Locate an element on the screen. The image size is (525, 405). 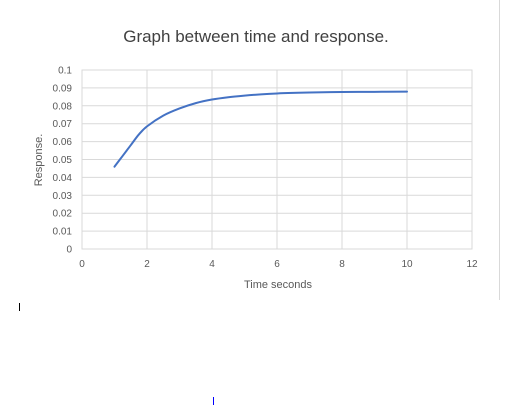
x-tick-label: 0 is located at coordinates (82, 264).